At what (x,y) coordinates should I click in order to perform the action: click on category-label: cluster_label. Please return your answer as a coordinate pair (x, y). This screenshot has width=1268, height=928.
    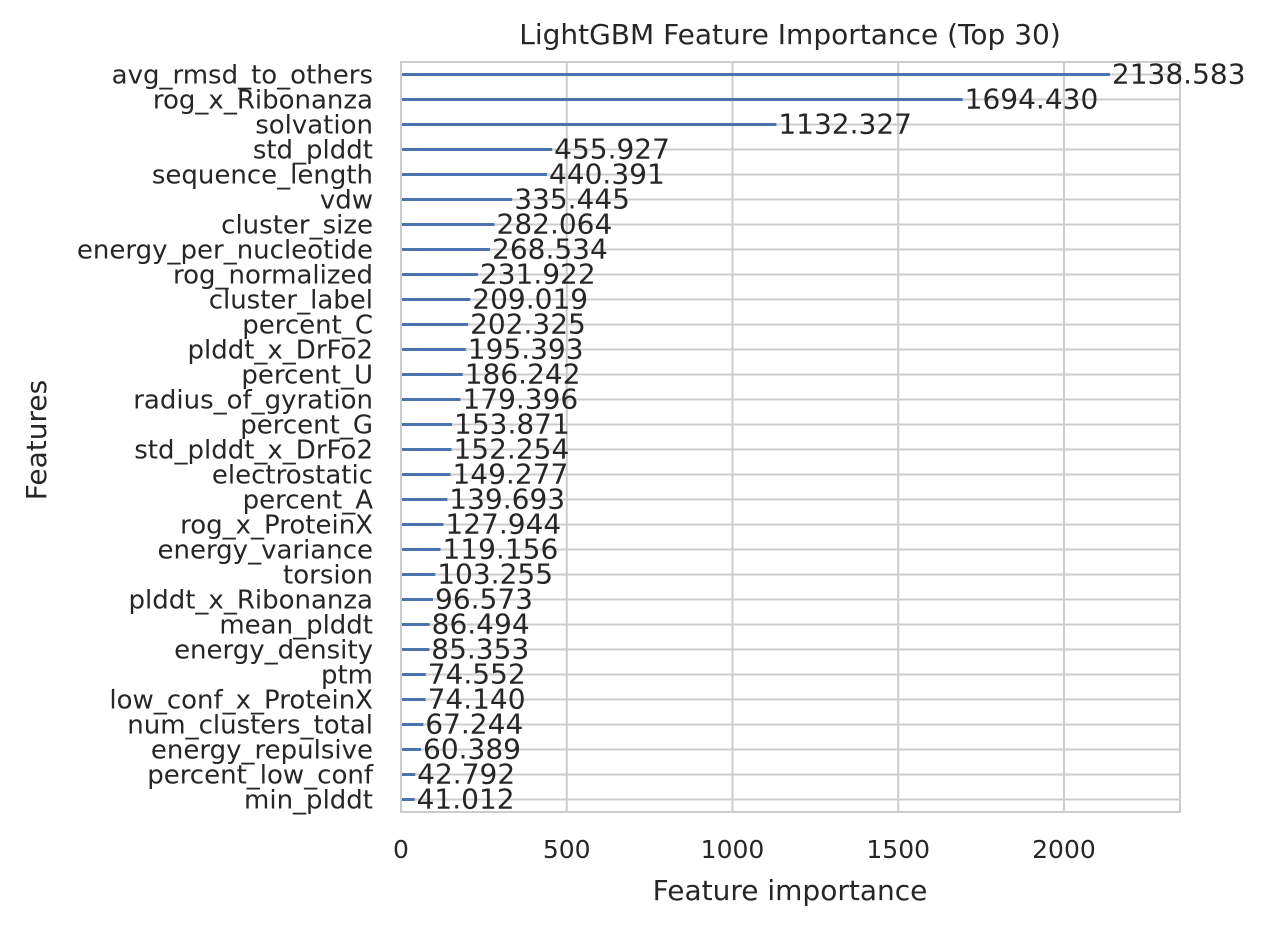
    Looking at the image, I should click on (291, 301).